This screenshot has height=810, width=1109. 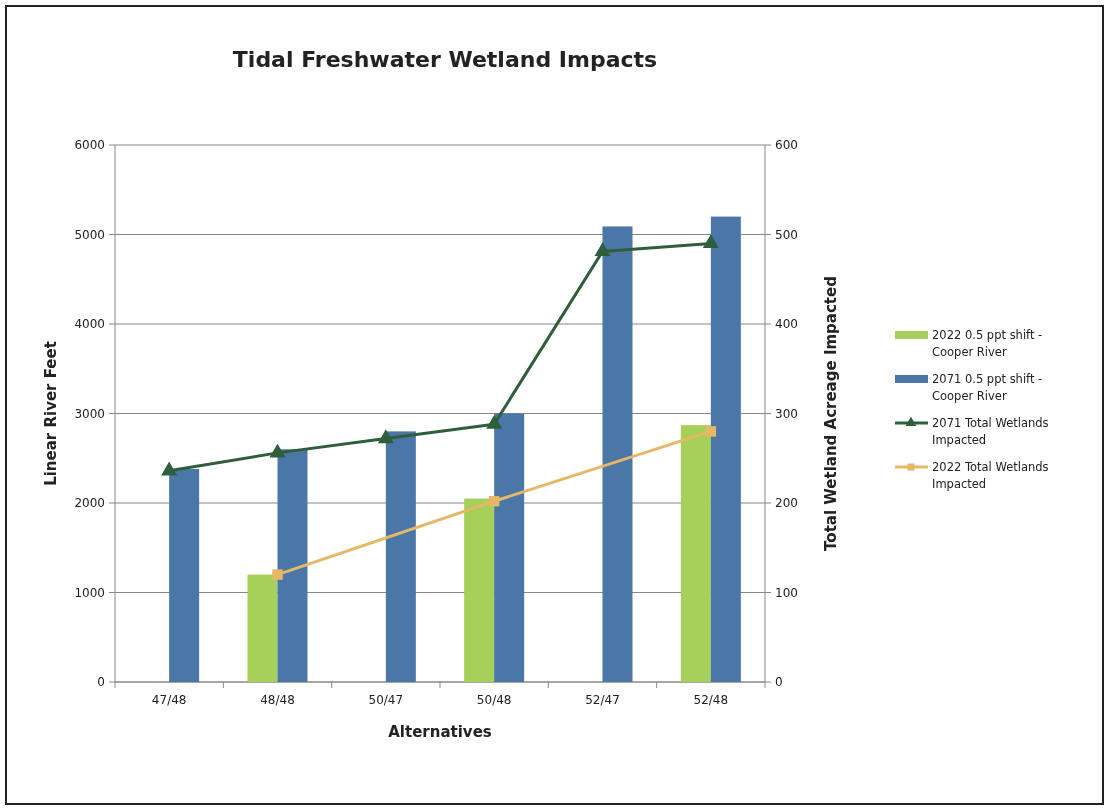 I want to click on y2-tick-label: 100, so click(x=786, y=592).